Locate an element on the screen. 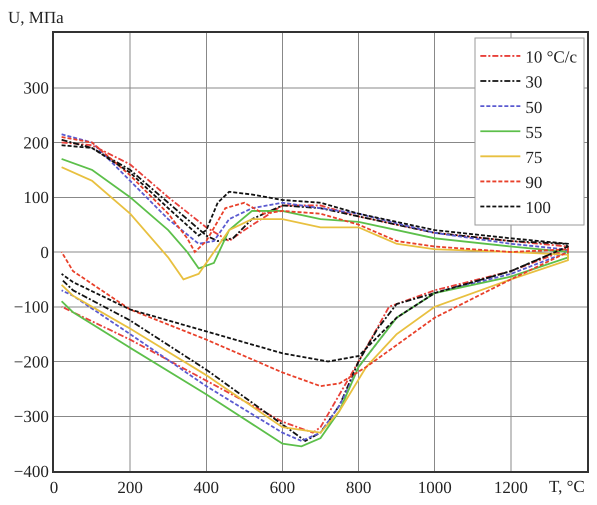  x-tick-label: 600 is located at coordinates (283, 488).